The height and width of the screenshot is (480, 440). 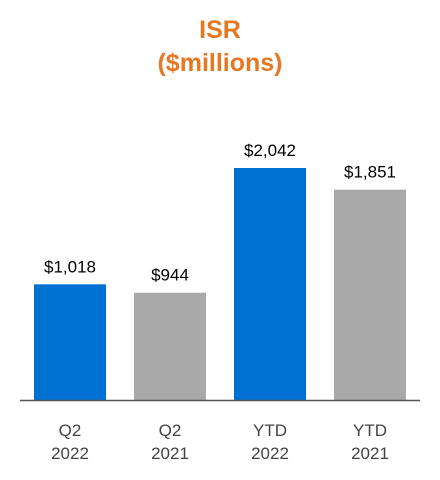 I want to click on category-label-2-line2: 2022, so click(x=270, y=453).